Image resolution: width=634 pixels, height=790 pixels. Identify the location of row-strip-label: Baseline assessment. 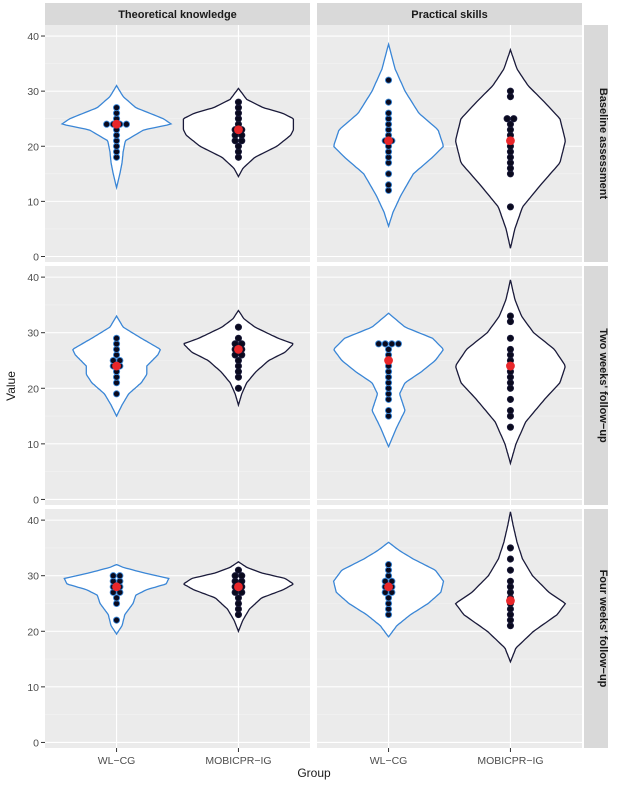
(603, 144).